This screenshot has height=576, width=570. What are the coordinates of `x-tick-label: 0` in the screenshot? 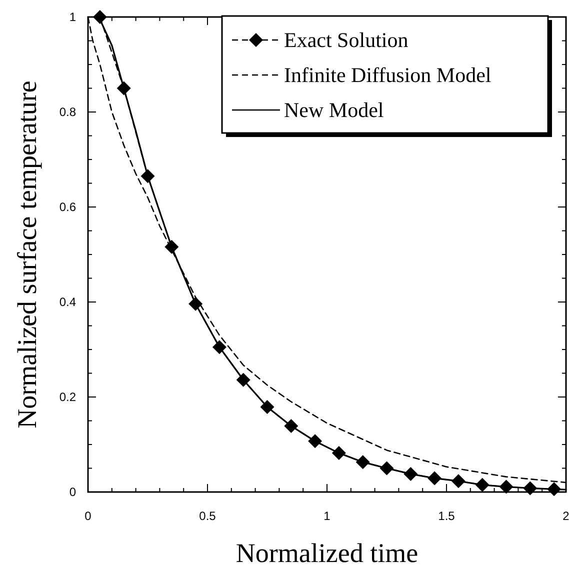 It's located at (88, 516).